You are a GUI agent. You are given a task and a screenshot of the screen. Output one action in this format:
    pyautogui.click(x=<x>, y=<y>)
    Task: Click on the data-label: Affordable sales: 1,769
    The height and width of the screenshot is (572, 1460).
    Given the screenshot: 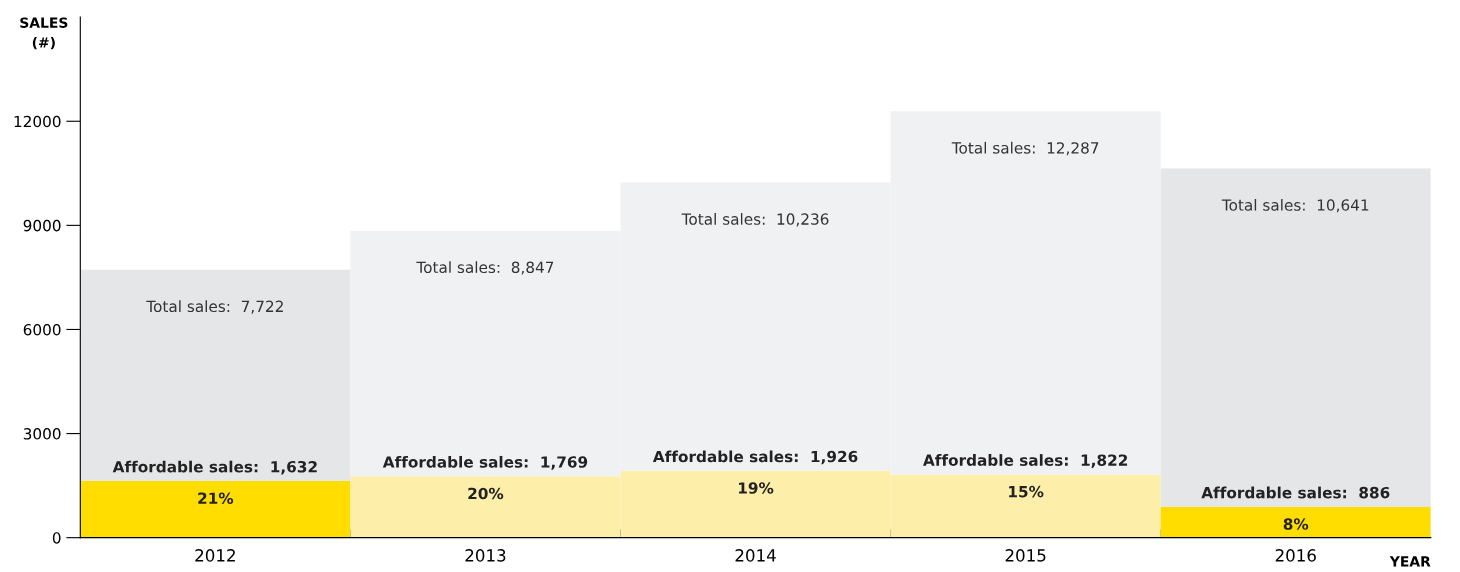 What is the action you would take?
    pyautogui.click(x=485, y=462)
    